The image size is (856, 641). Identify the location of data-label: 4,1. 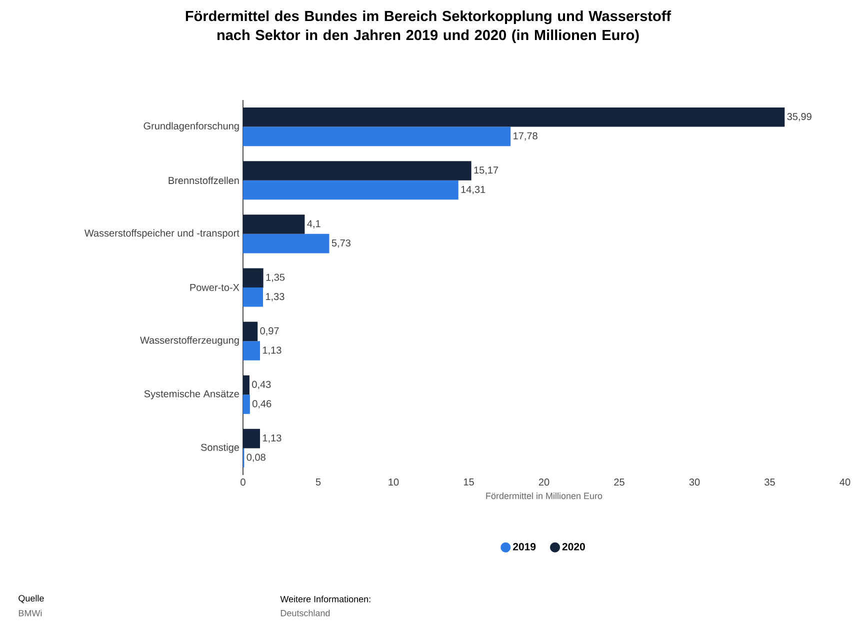
(313, 224).